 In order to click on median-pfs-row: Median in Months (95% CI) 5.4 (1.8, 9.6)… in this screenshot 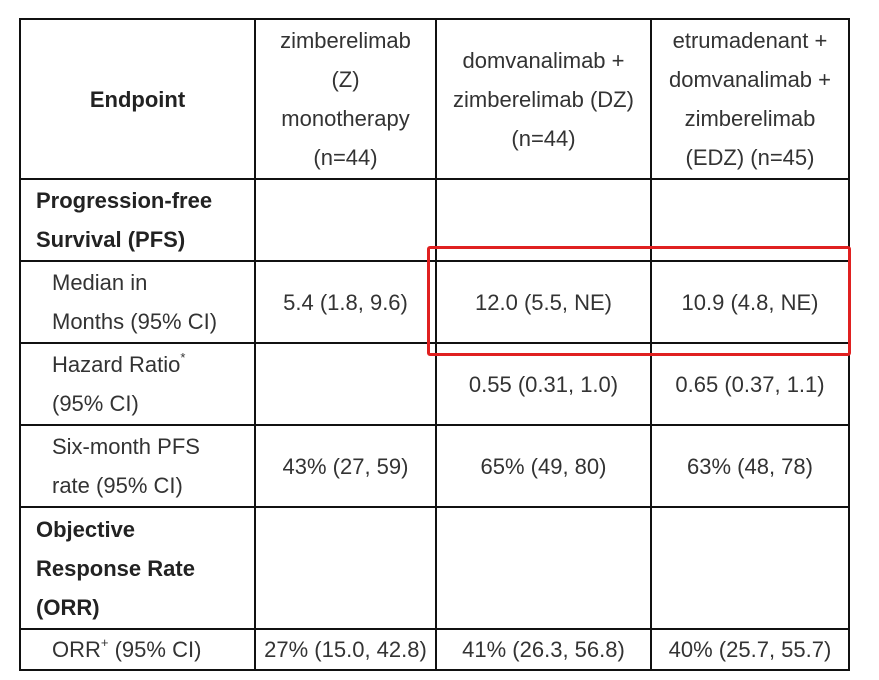, I will do `click(434, 302)`.